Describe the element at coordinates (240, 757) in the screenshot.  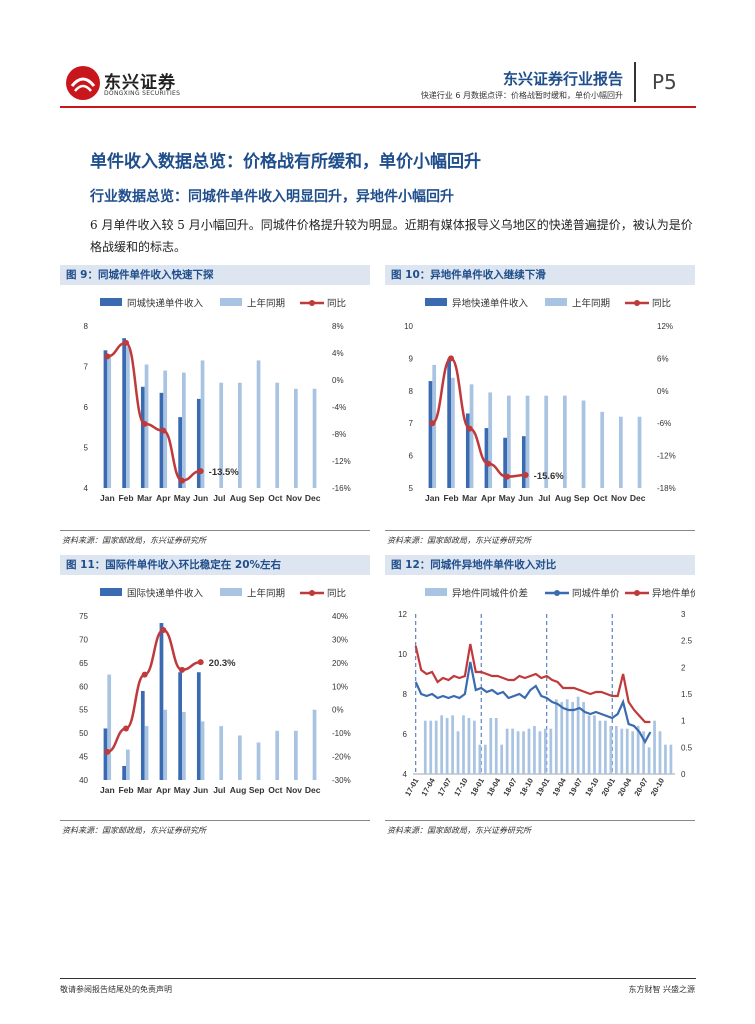
I see `bar-prev-Aug` at that location.